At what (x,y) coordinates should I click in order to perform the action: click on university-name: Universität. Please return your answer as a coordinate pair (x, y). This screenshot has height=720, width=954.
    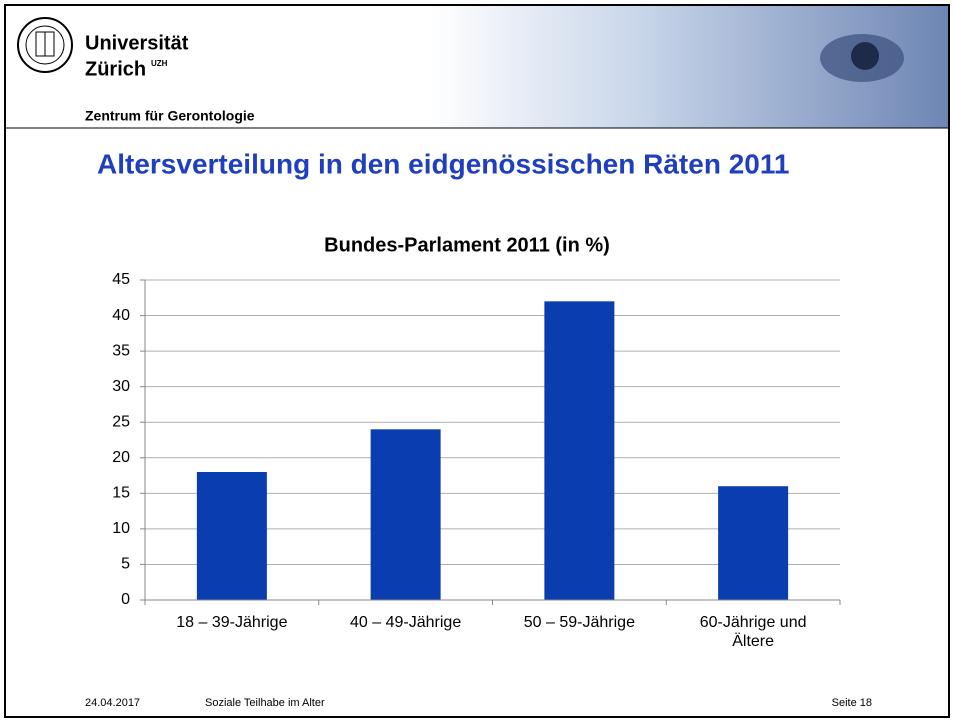
    Looking at the image, I should click on (137, 43).